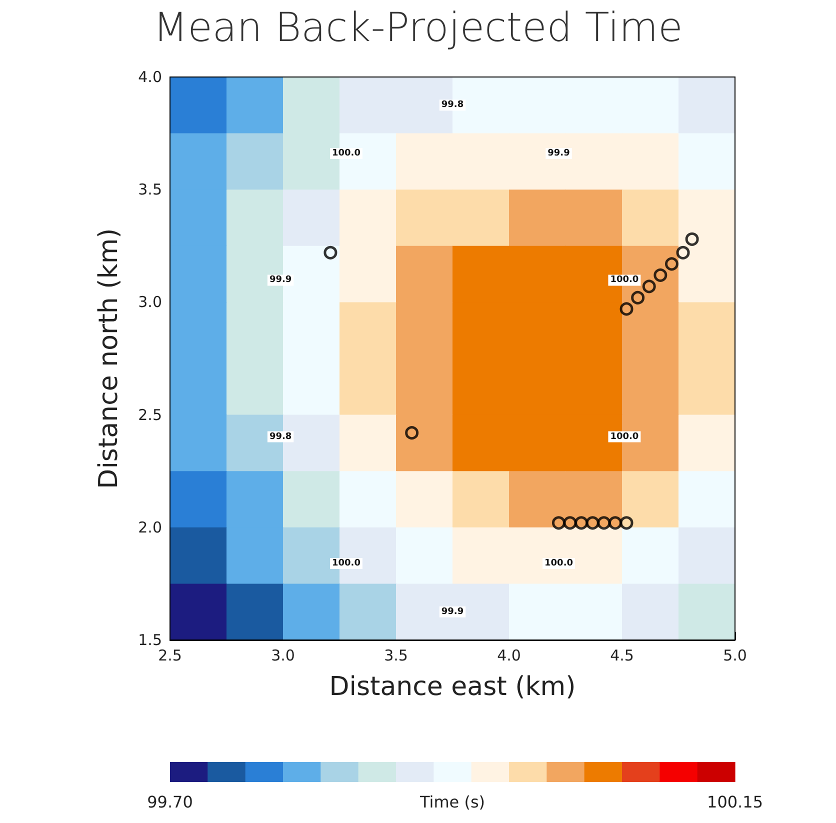 The width and height of the screenshot is (836, 823). I want to click on y-tick-label: 2.5, so click(150, 415).